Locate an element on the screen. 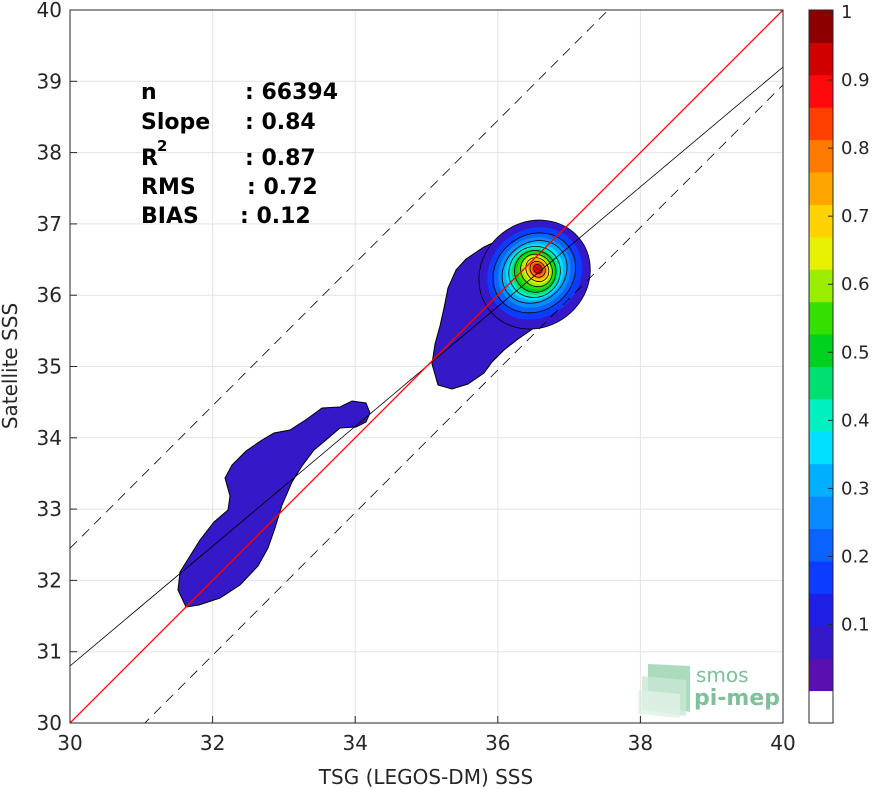 Image resolution: width=874 pixels, height=790 pixels. density-contour-levels is located at coordinates (534, 274).